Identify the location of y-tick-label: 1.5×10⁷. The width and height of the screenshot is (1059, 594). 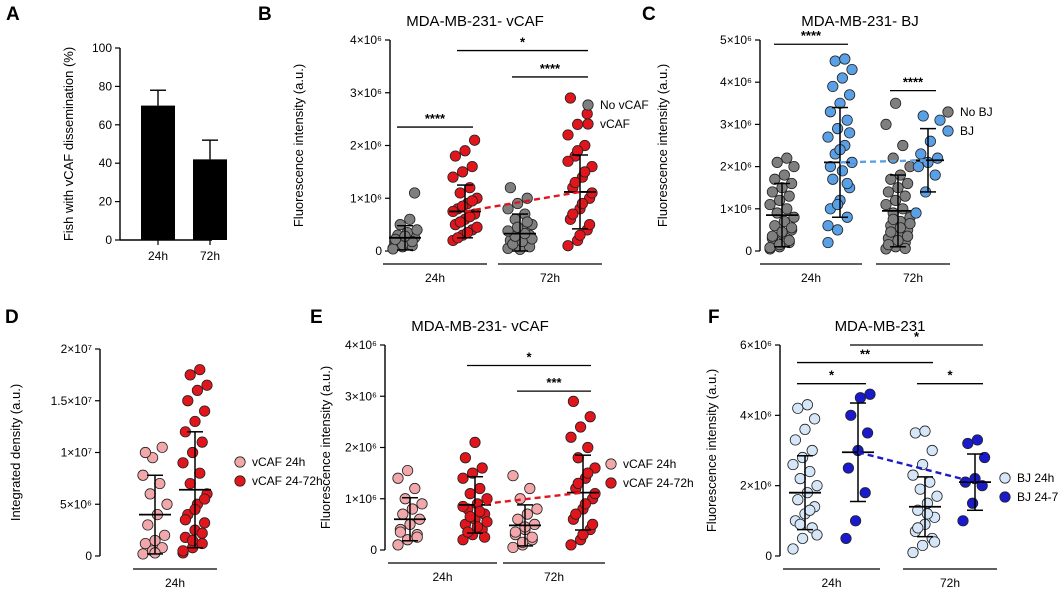
(71, 401).